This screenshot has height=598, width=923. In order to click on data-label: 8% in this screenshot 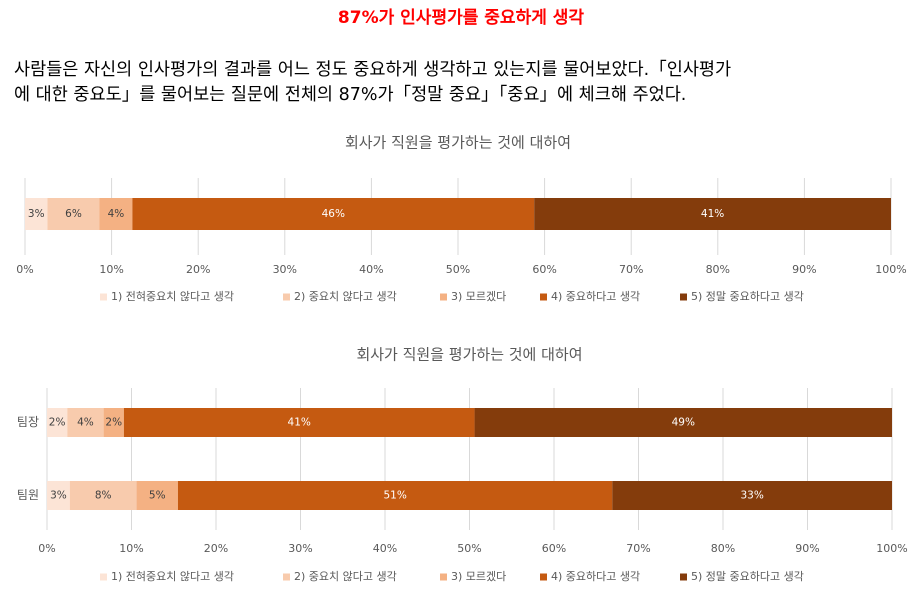, I will do `click(103, 496)`.